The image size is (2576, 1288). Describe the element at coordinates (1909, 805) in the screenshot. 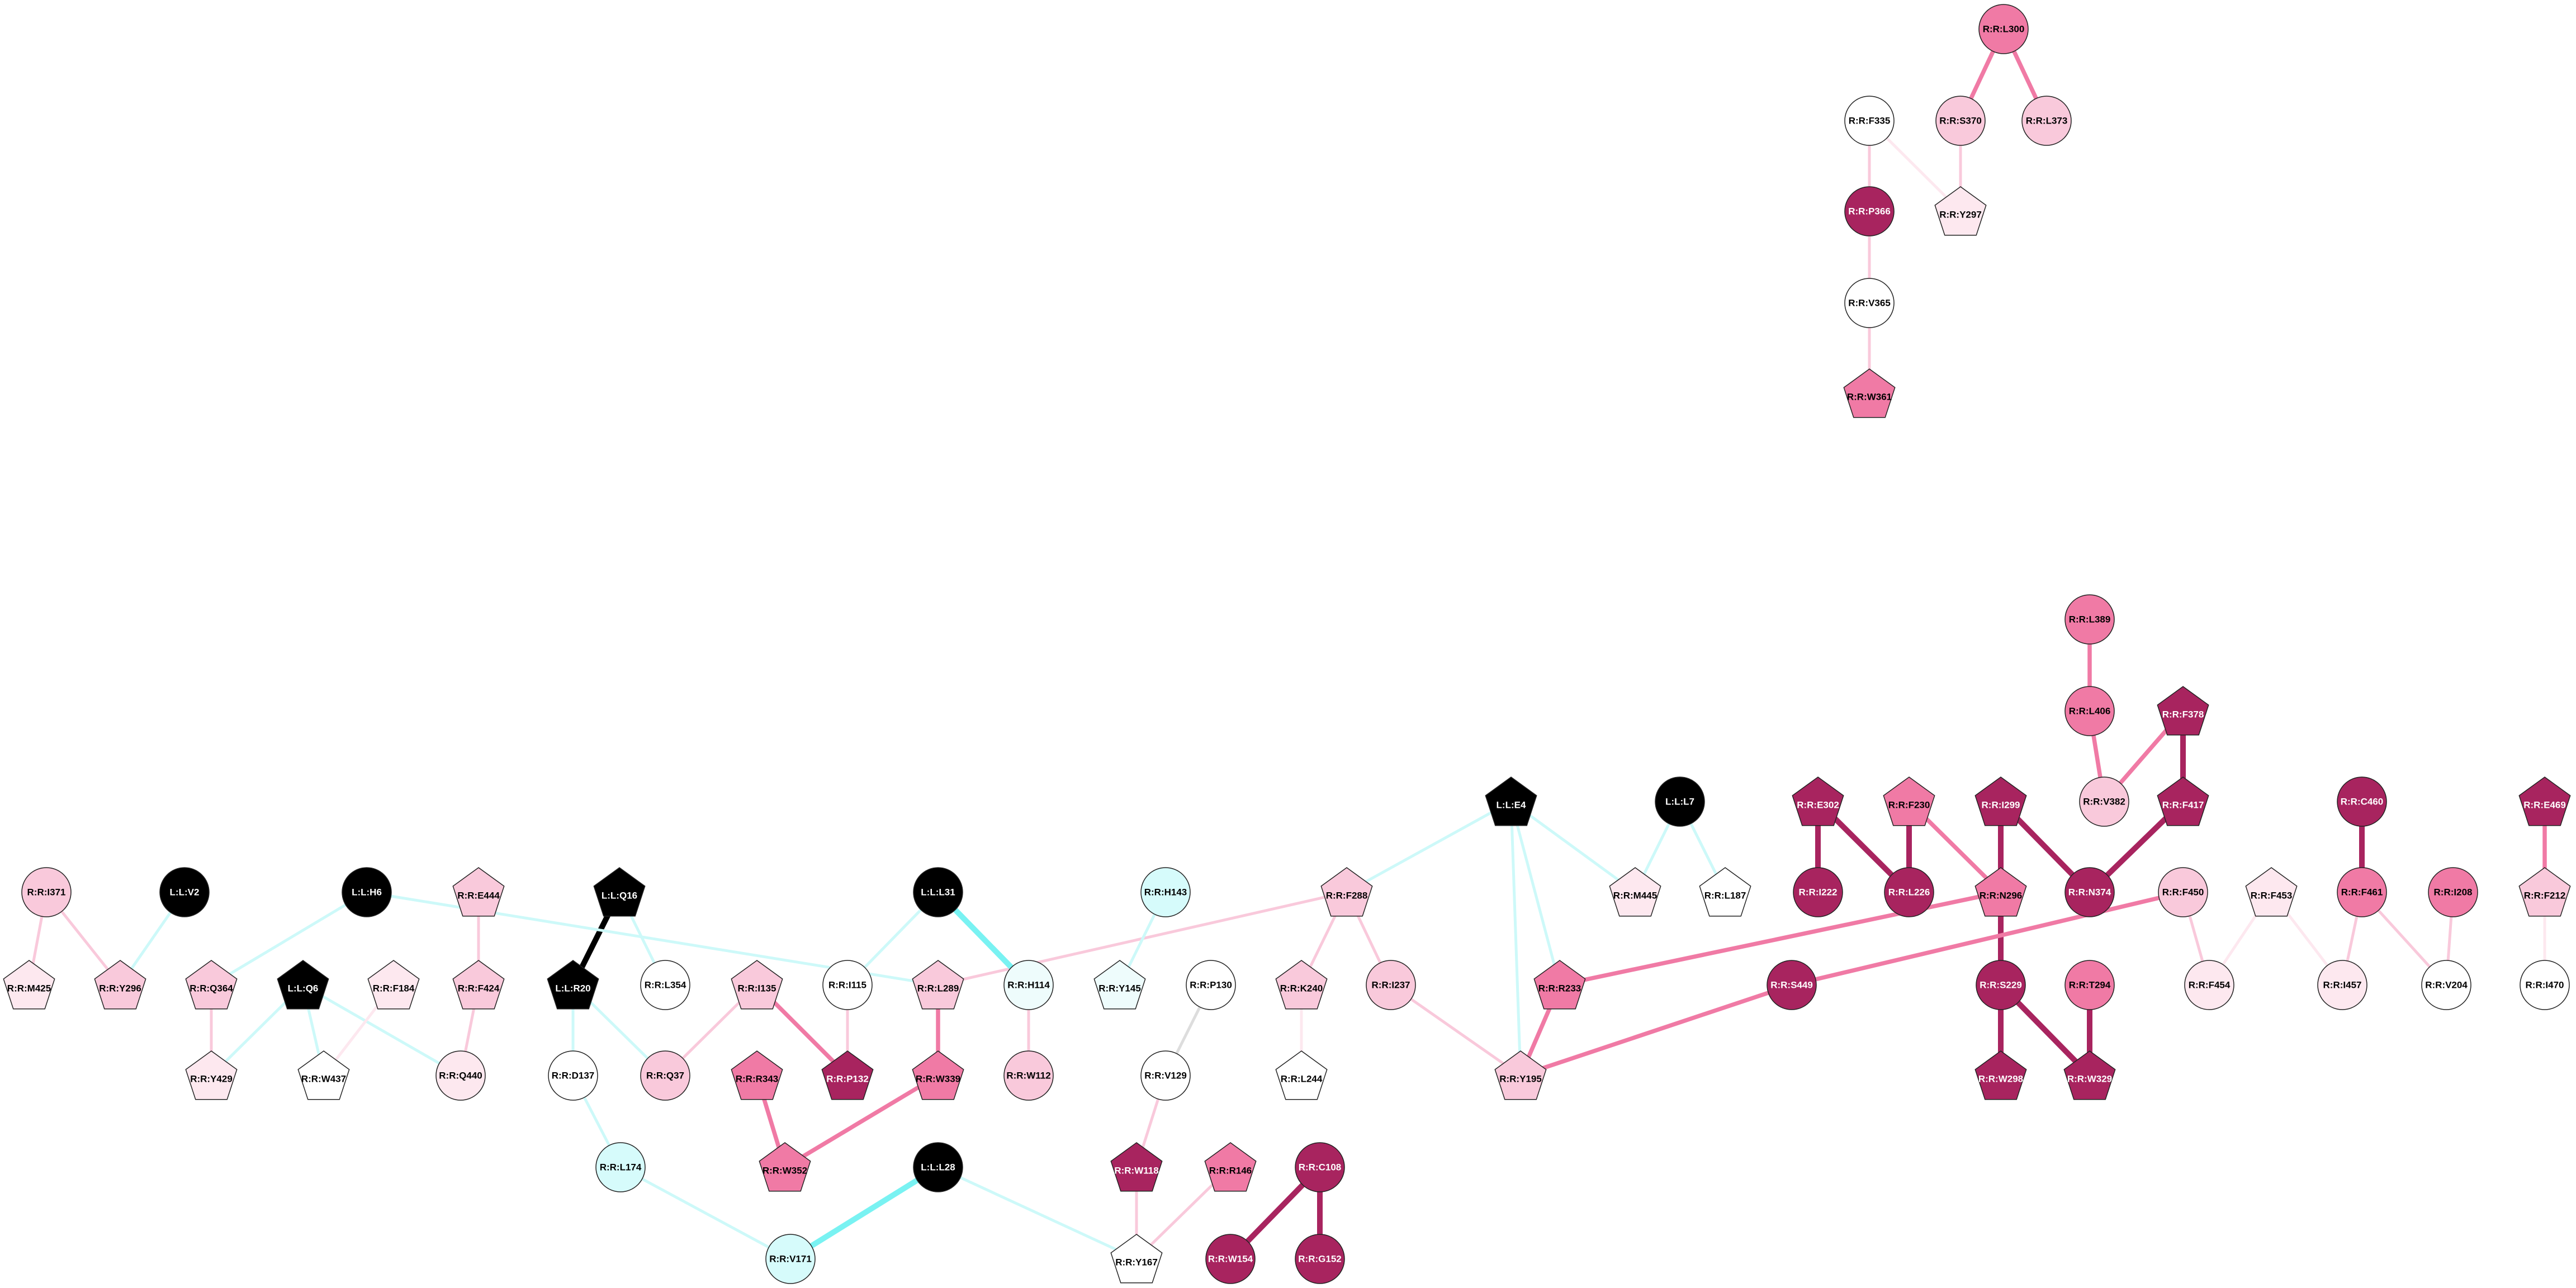

I see `node-label: R:R:F230` at that location.